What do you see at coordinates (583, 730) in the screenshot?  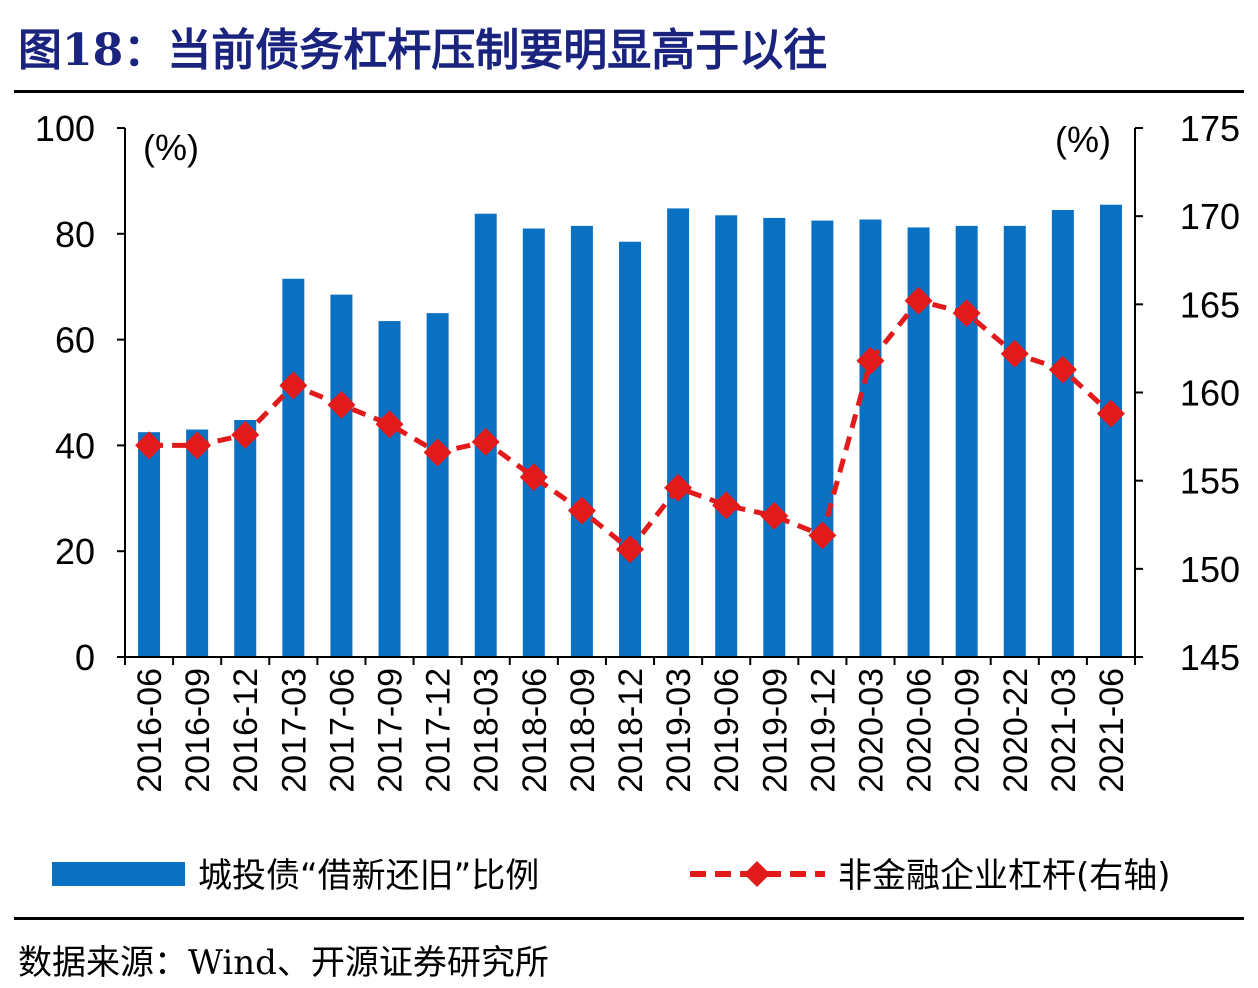 I see `x-tick-label: 2018-09` at bounding box center [583, 730].